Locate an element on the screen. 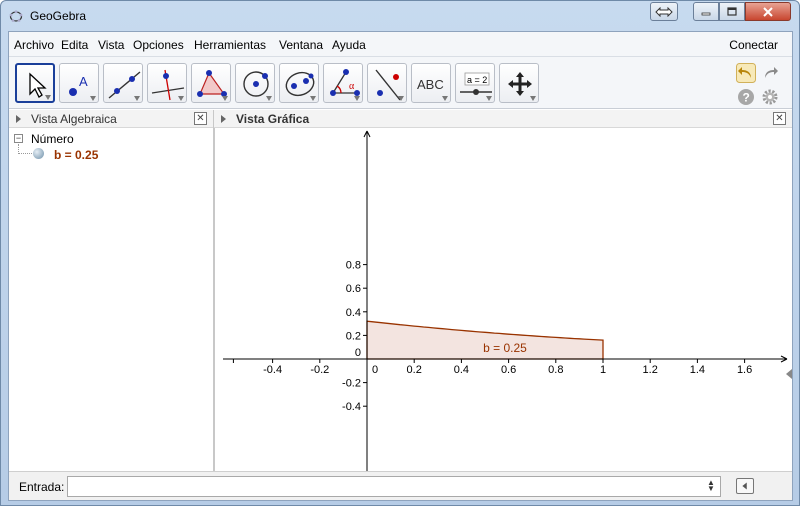  tool-angle-button: α is located at coordinates (343, 83).